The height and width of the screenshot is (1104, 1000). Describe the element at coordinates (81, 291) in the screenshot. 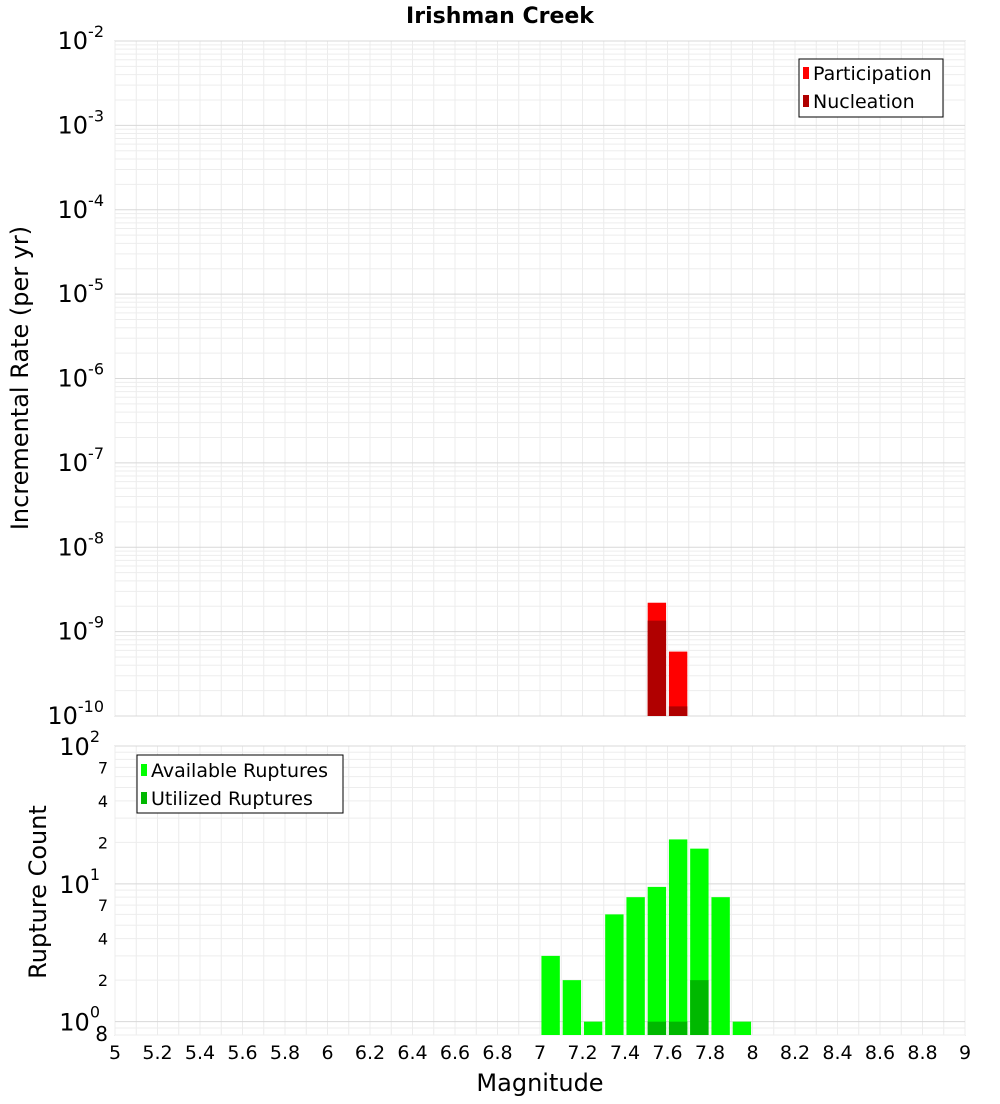

I see `rate-y-tick-label: 10⁻⁵` at that location.